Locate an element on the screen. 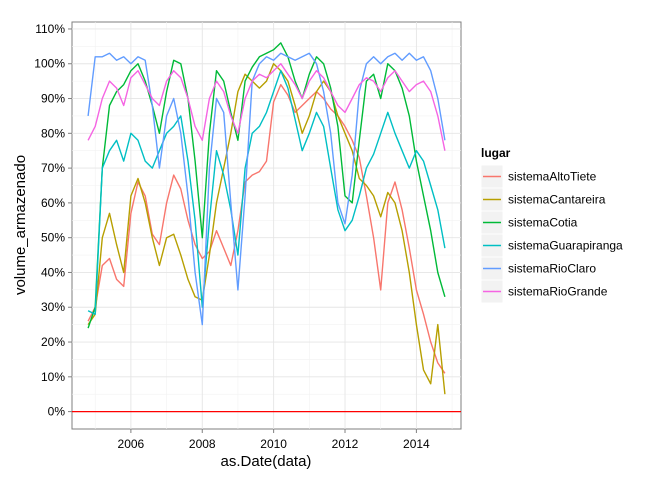 This screenshot has height=480, width=672. x-axis-title: as.Date(data) is located at coordinates (266, 461).